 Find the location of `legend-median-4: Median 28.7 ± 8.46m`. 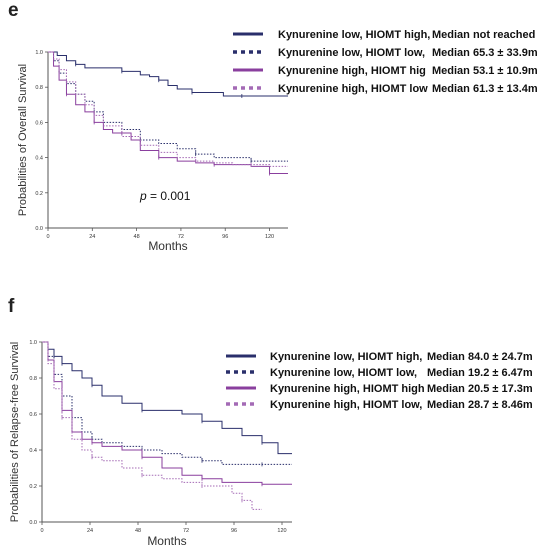

legend-median-4: Median 28.7 ± 8.46m is located at coordinates (480, 405).